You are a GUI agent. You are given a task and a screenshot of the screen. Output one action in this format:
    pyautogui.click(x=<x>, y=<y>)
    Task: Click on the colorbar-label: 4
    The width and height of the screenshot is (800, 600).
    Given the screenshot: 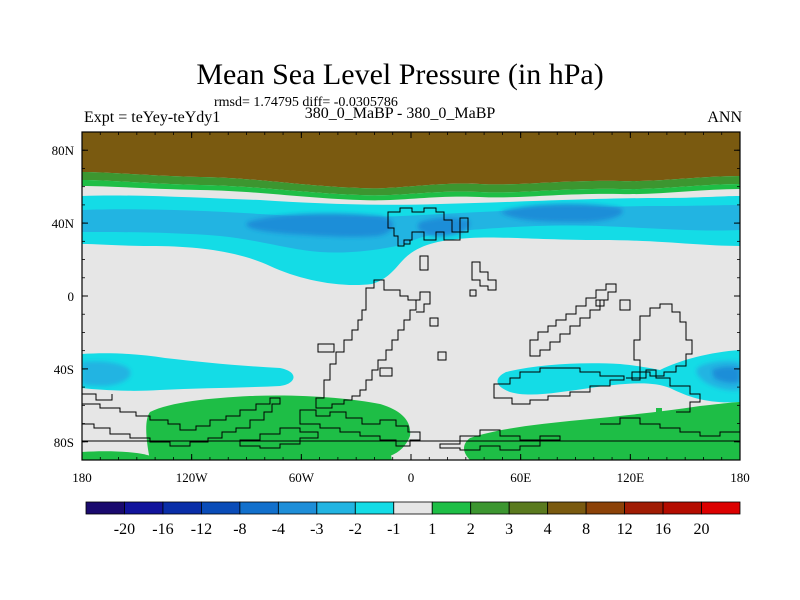 What is the action you would take?
    pyautogui.click(x=548, y=529)
    